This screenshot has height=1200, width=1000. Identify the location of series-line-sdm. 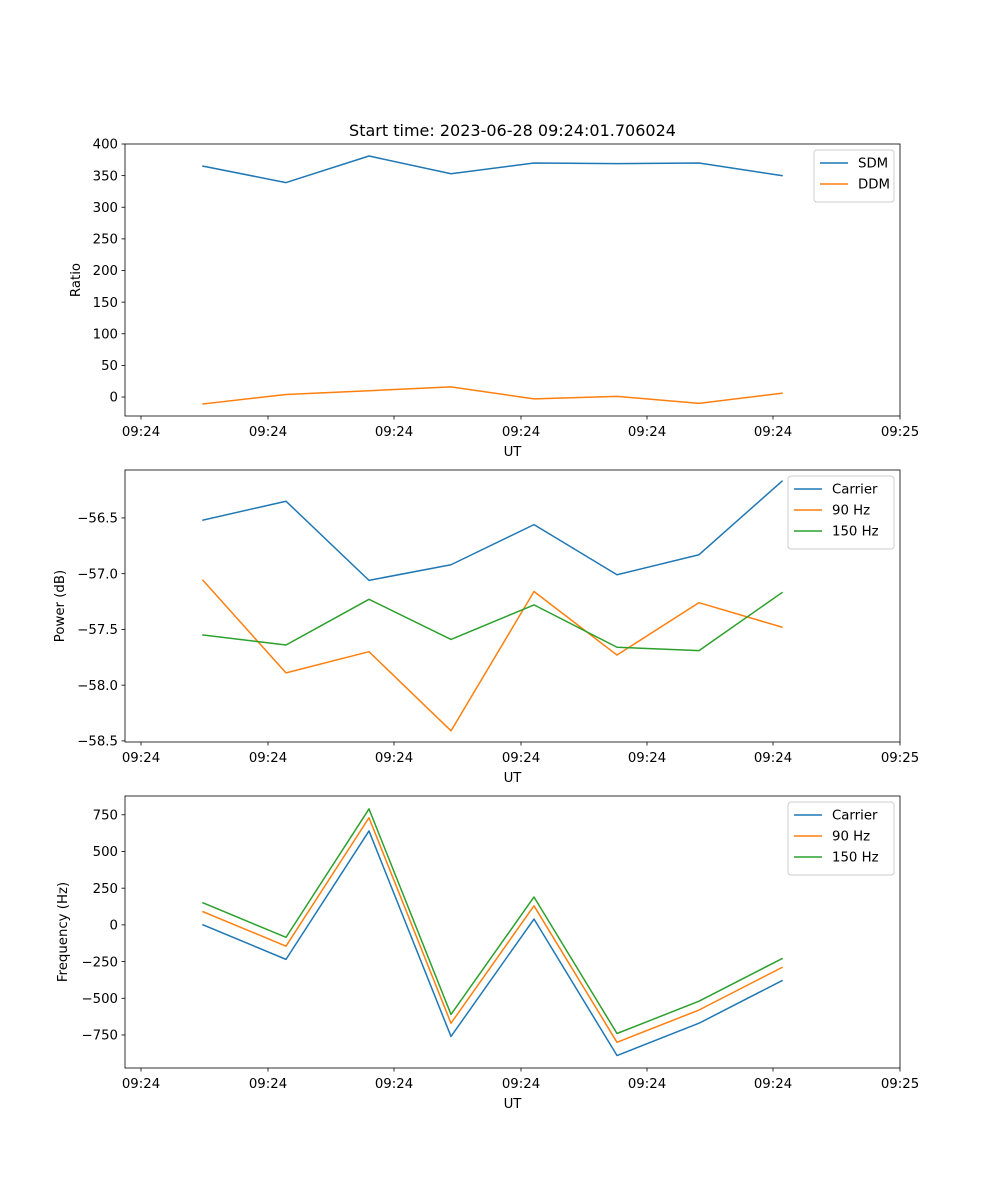
(492, 169).